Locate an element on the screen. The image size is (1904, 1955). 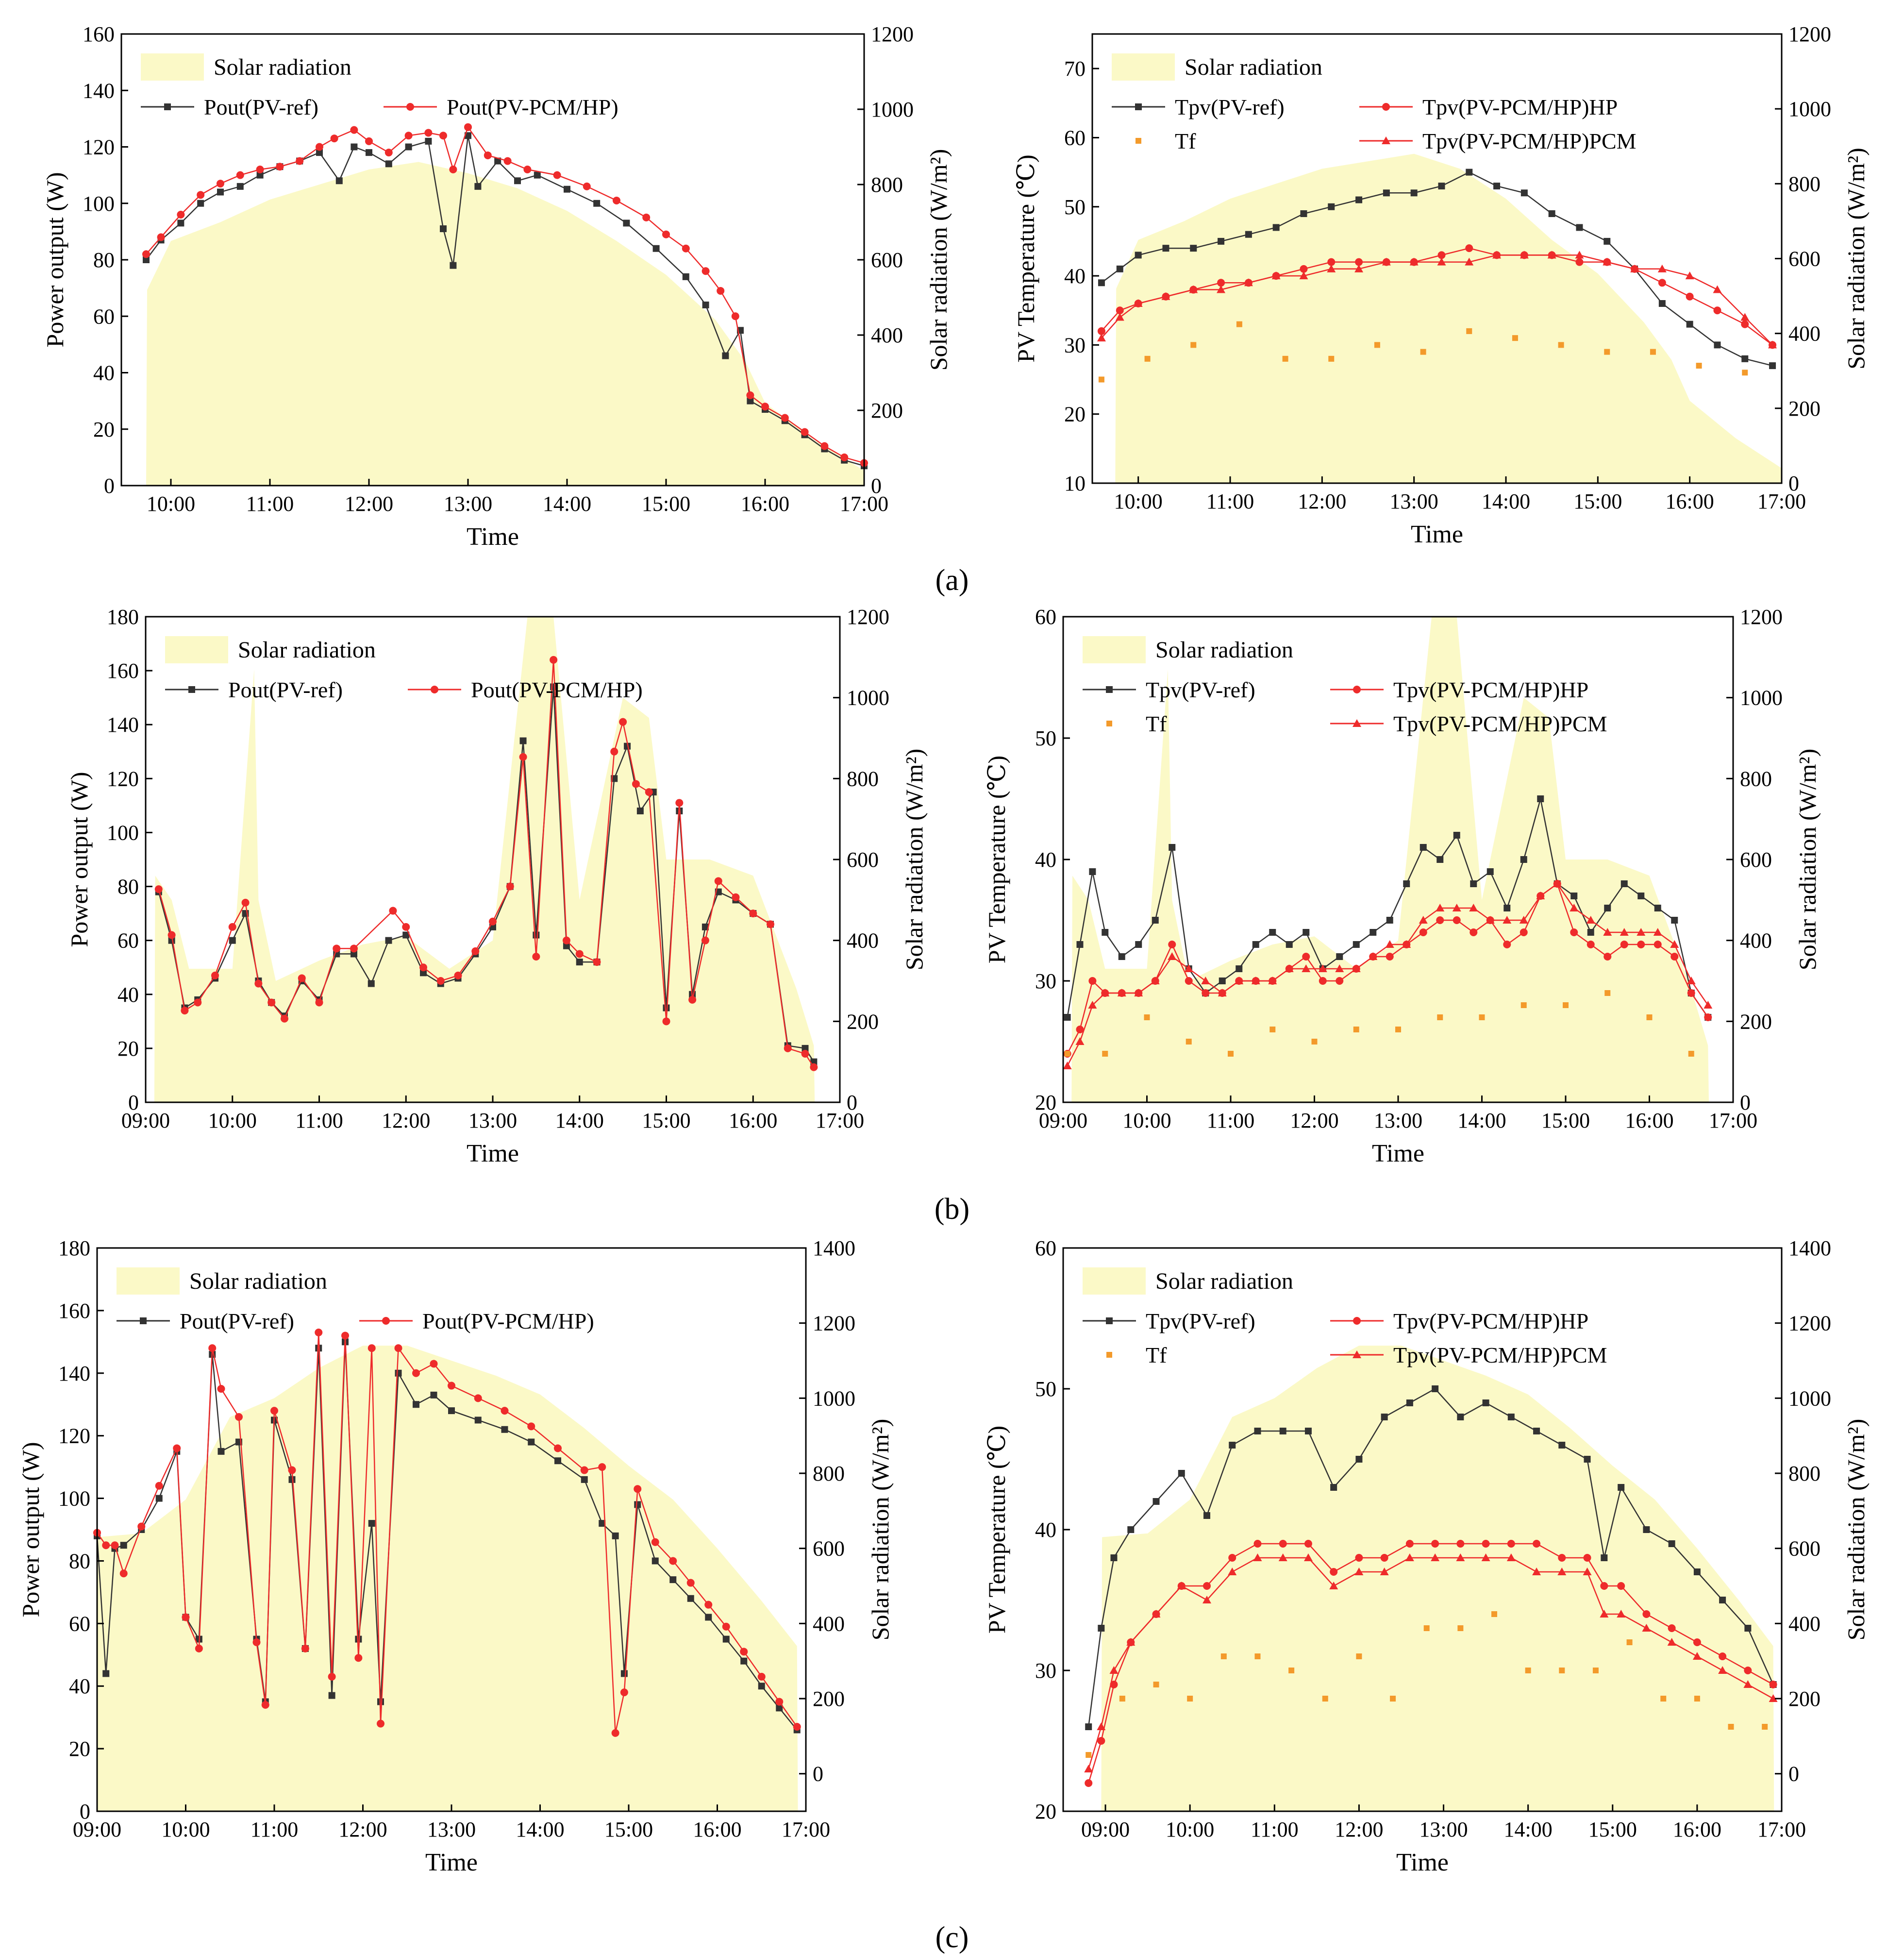
x-tick-label: 10:00 is located at coordinates (1138, 501).